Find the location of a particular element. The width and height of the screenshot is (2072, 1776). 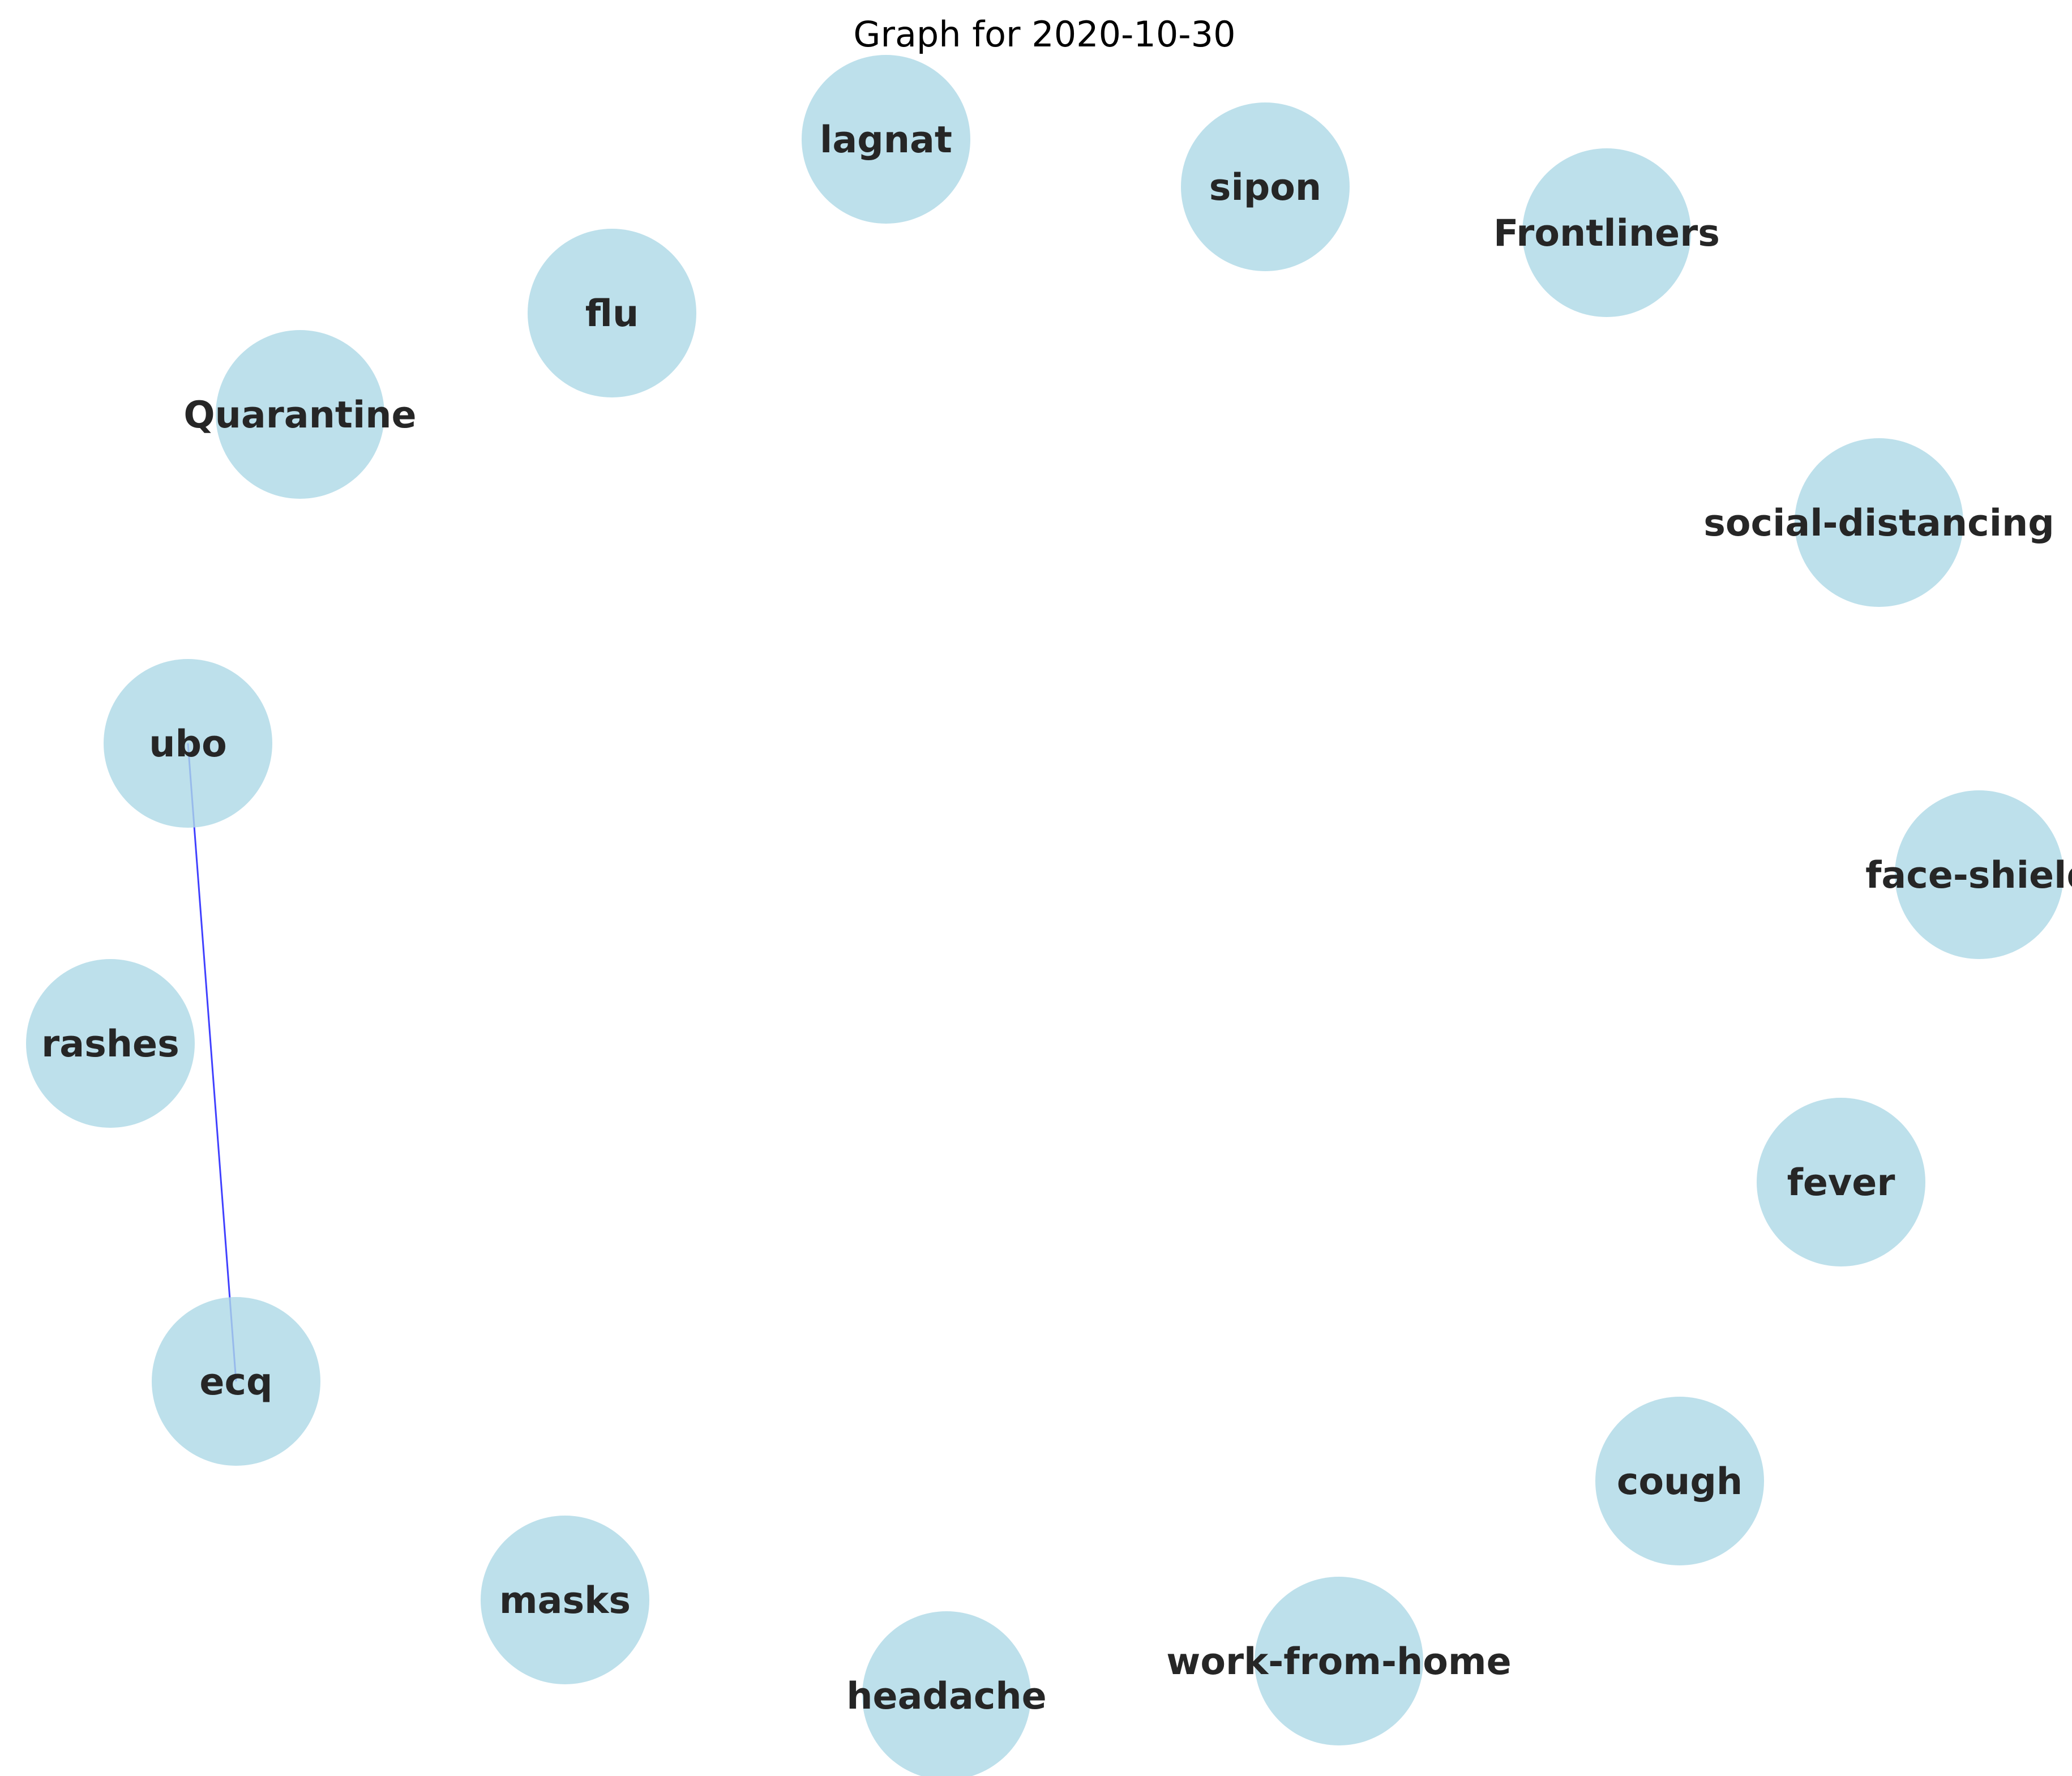

node-flu: flu is located at coordinates (612, 313).